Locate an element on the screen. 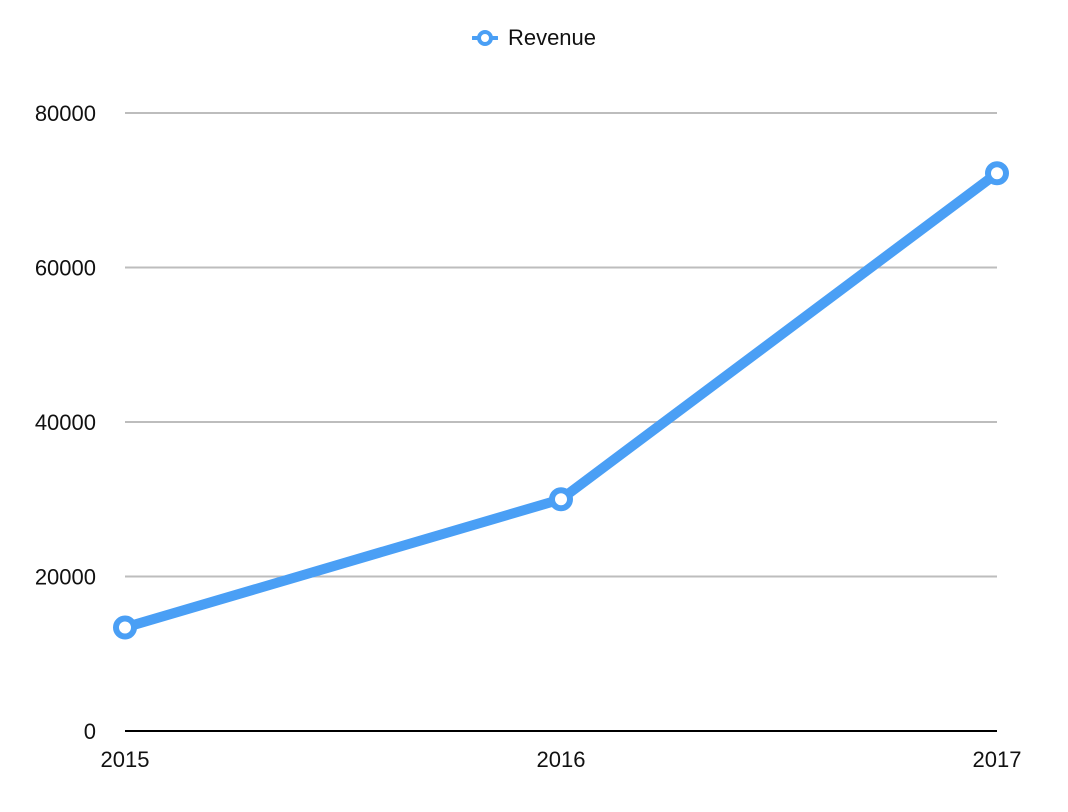 Image resolution: width=1068 pixels, height=812 pixels. x-tick-label: 2017 is located at coordinates (997, 759).